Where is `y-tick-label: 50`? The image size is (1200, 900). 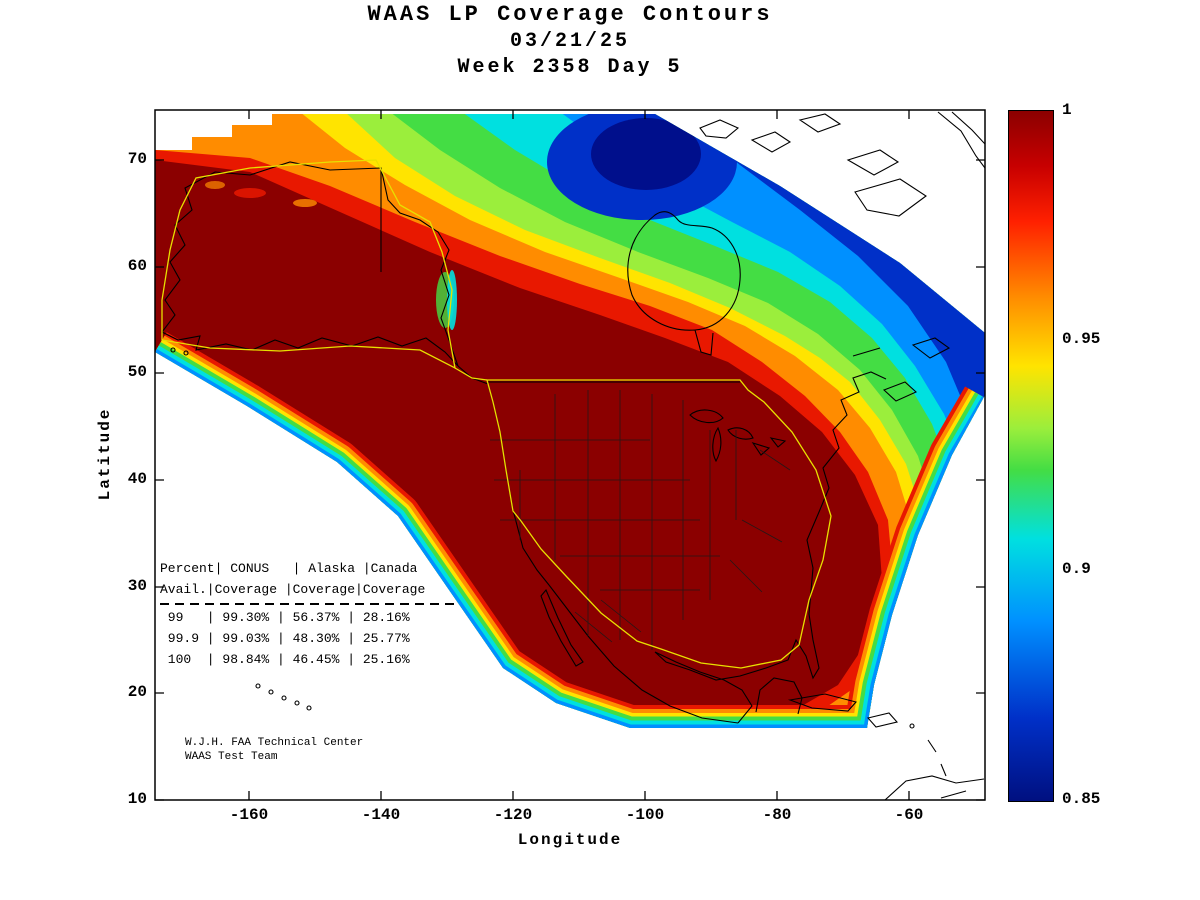
y-tick-label: 50 is located at coordinates (137, 372).